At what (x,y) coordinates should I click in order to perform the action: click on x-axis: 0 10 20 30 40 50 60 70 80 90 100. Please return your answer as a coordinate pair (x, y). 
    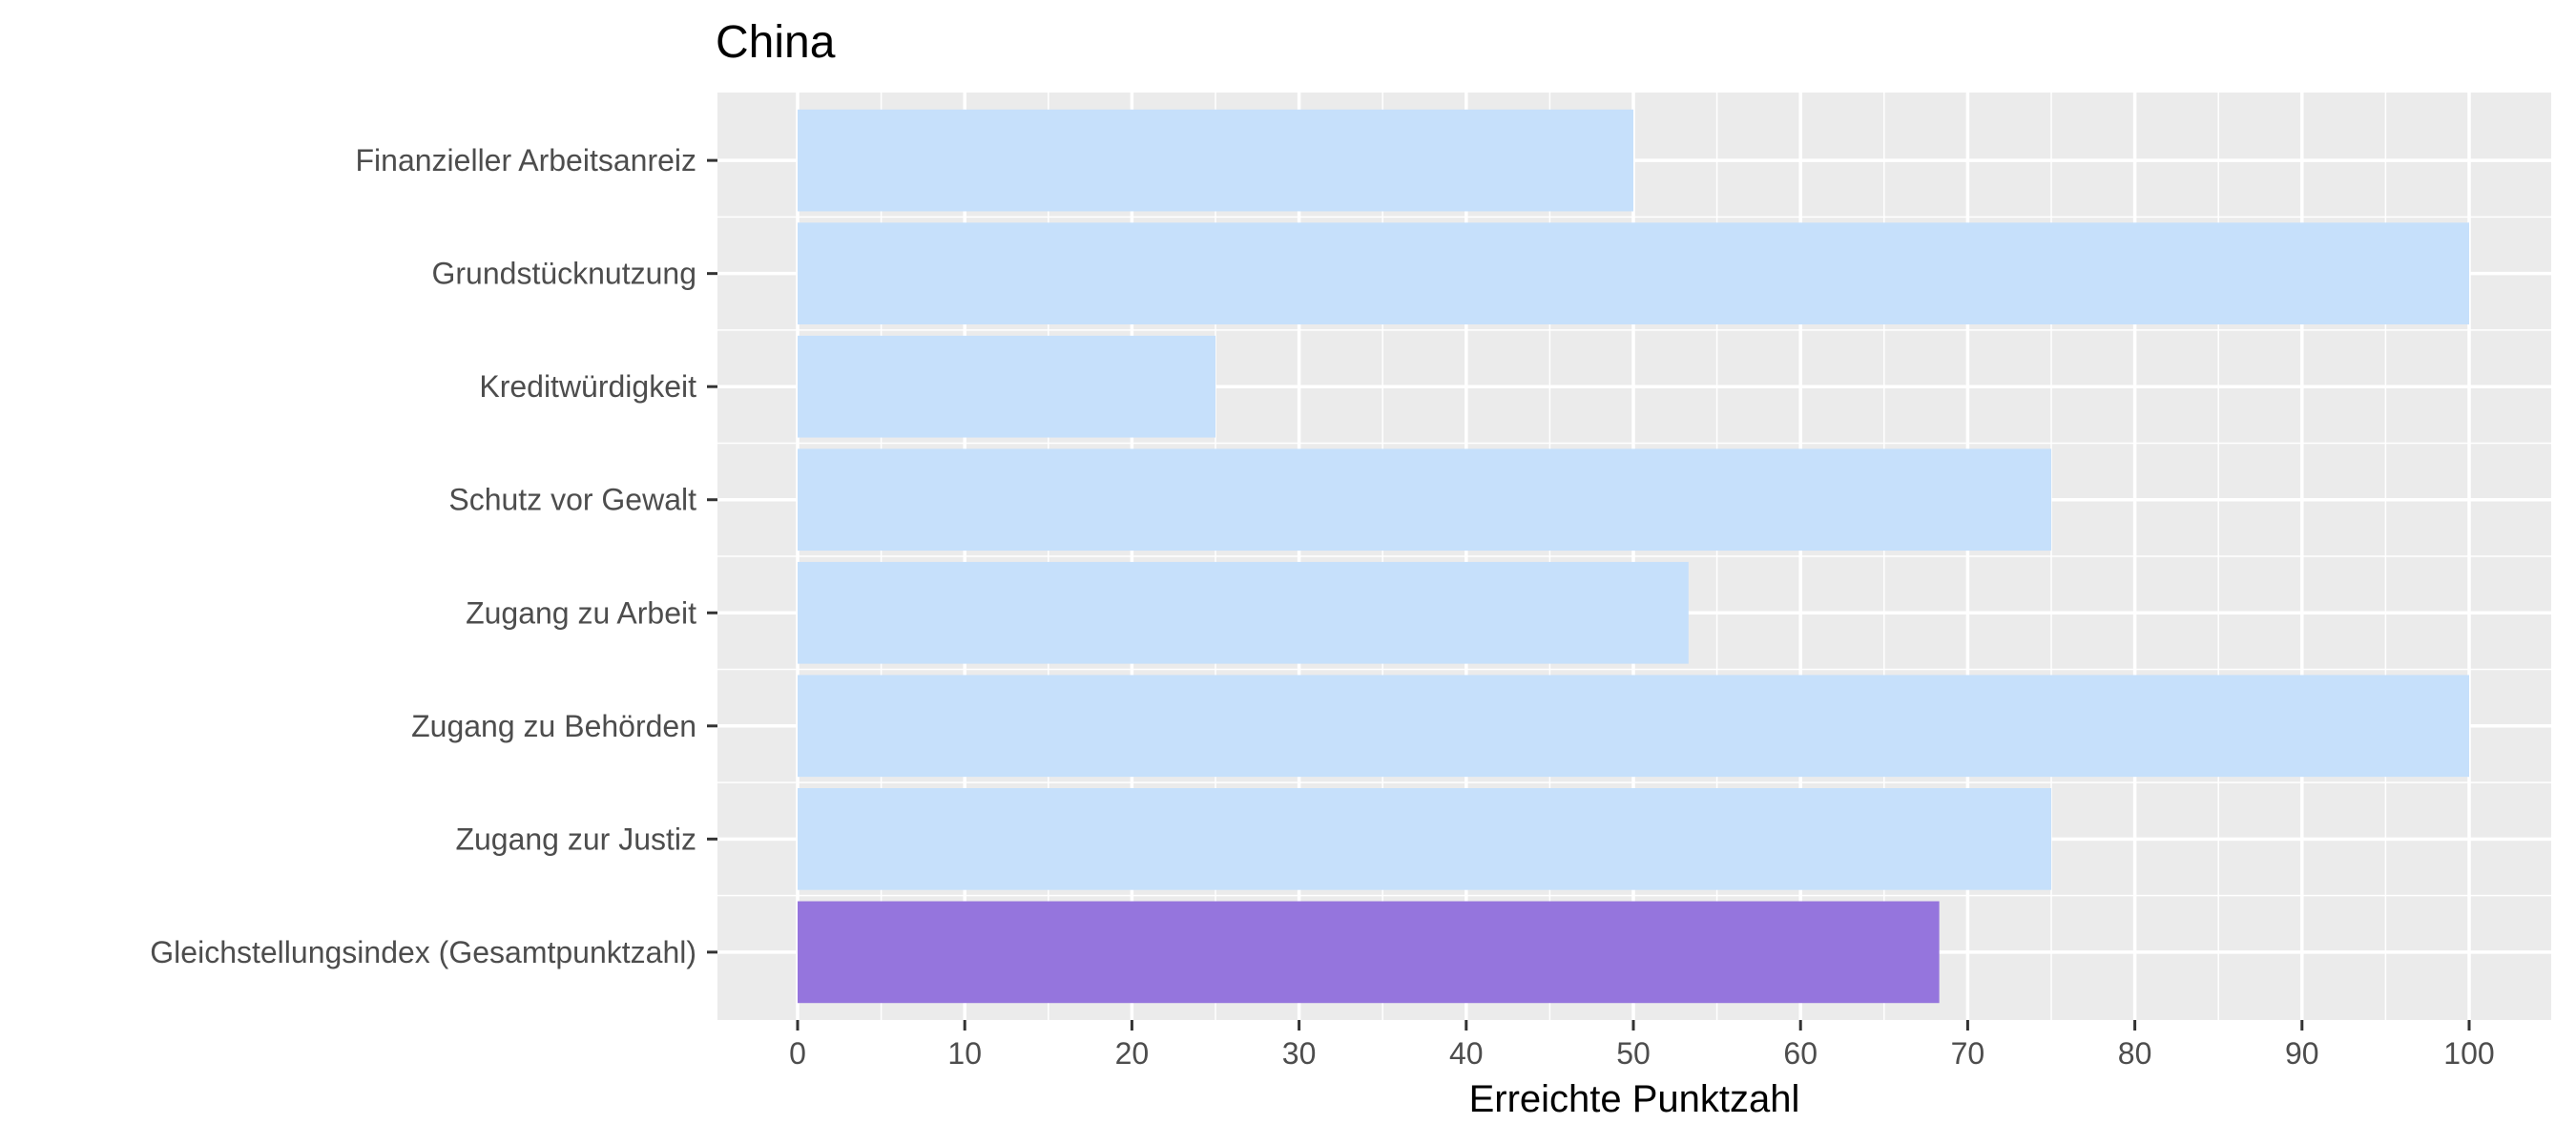
    Looking at the image, I should click on (1642, 1045).